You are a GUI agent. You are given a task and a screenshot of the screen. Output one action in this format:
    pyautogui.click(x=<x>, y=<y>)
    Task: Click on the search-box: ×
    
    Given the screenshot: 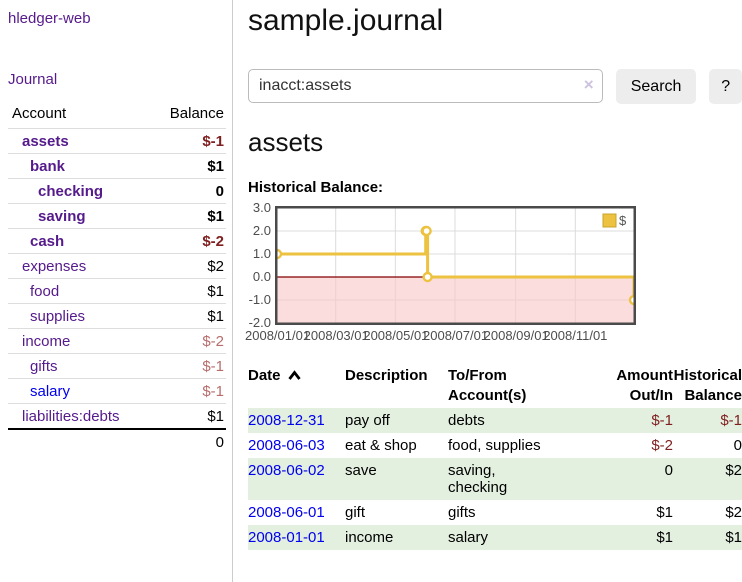 What is the action you would take?
    pyautogui.click(x=425, y=86)
    